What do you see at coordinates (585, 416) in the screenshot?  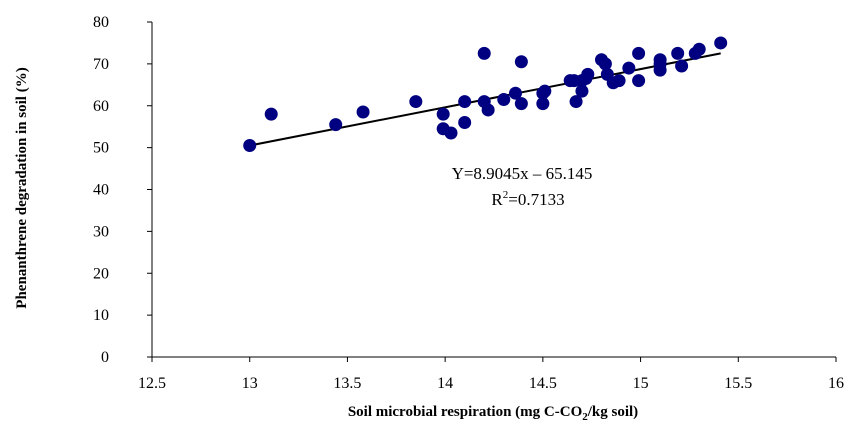 I see `x-axis-title-subscript: 2` at bounding box center [585, 416].